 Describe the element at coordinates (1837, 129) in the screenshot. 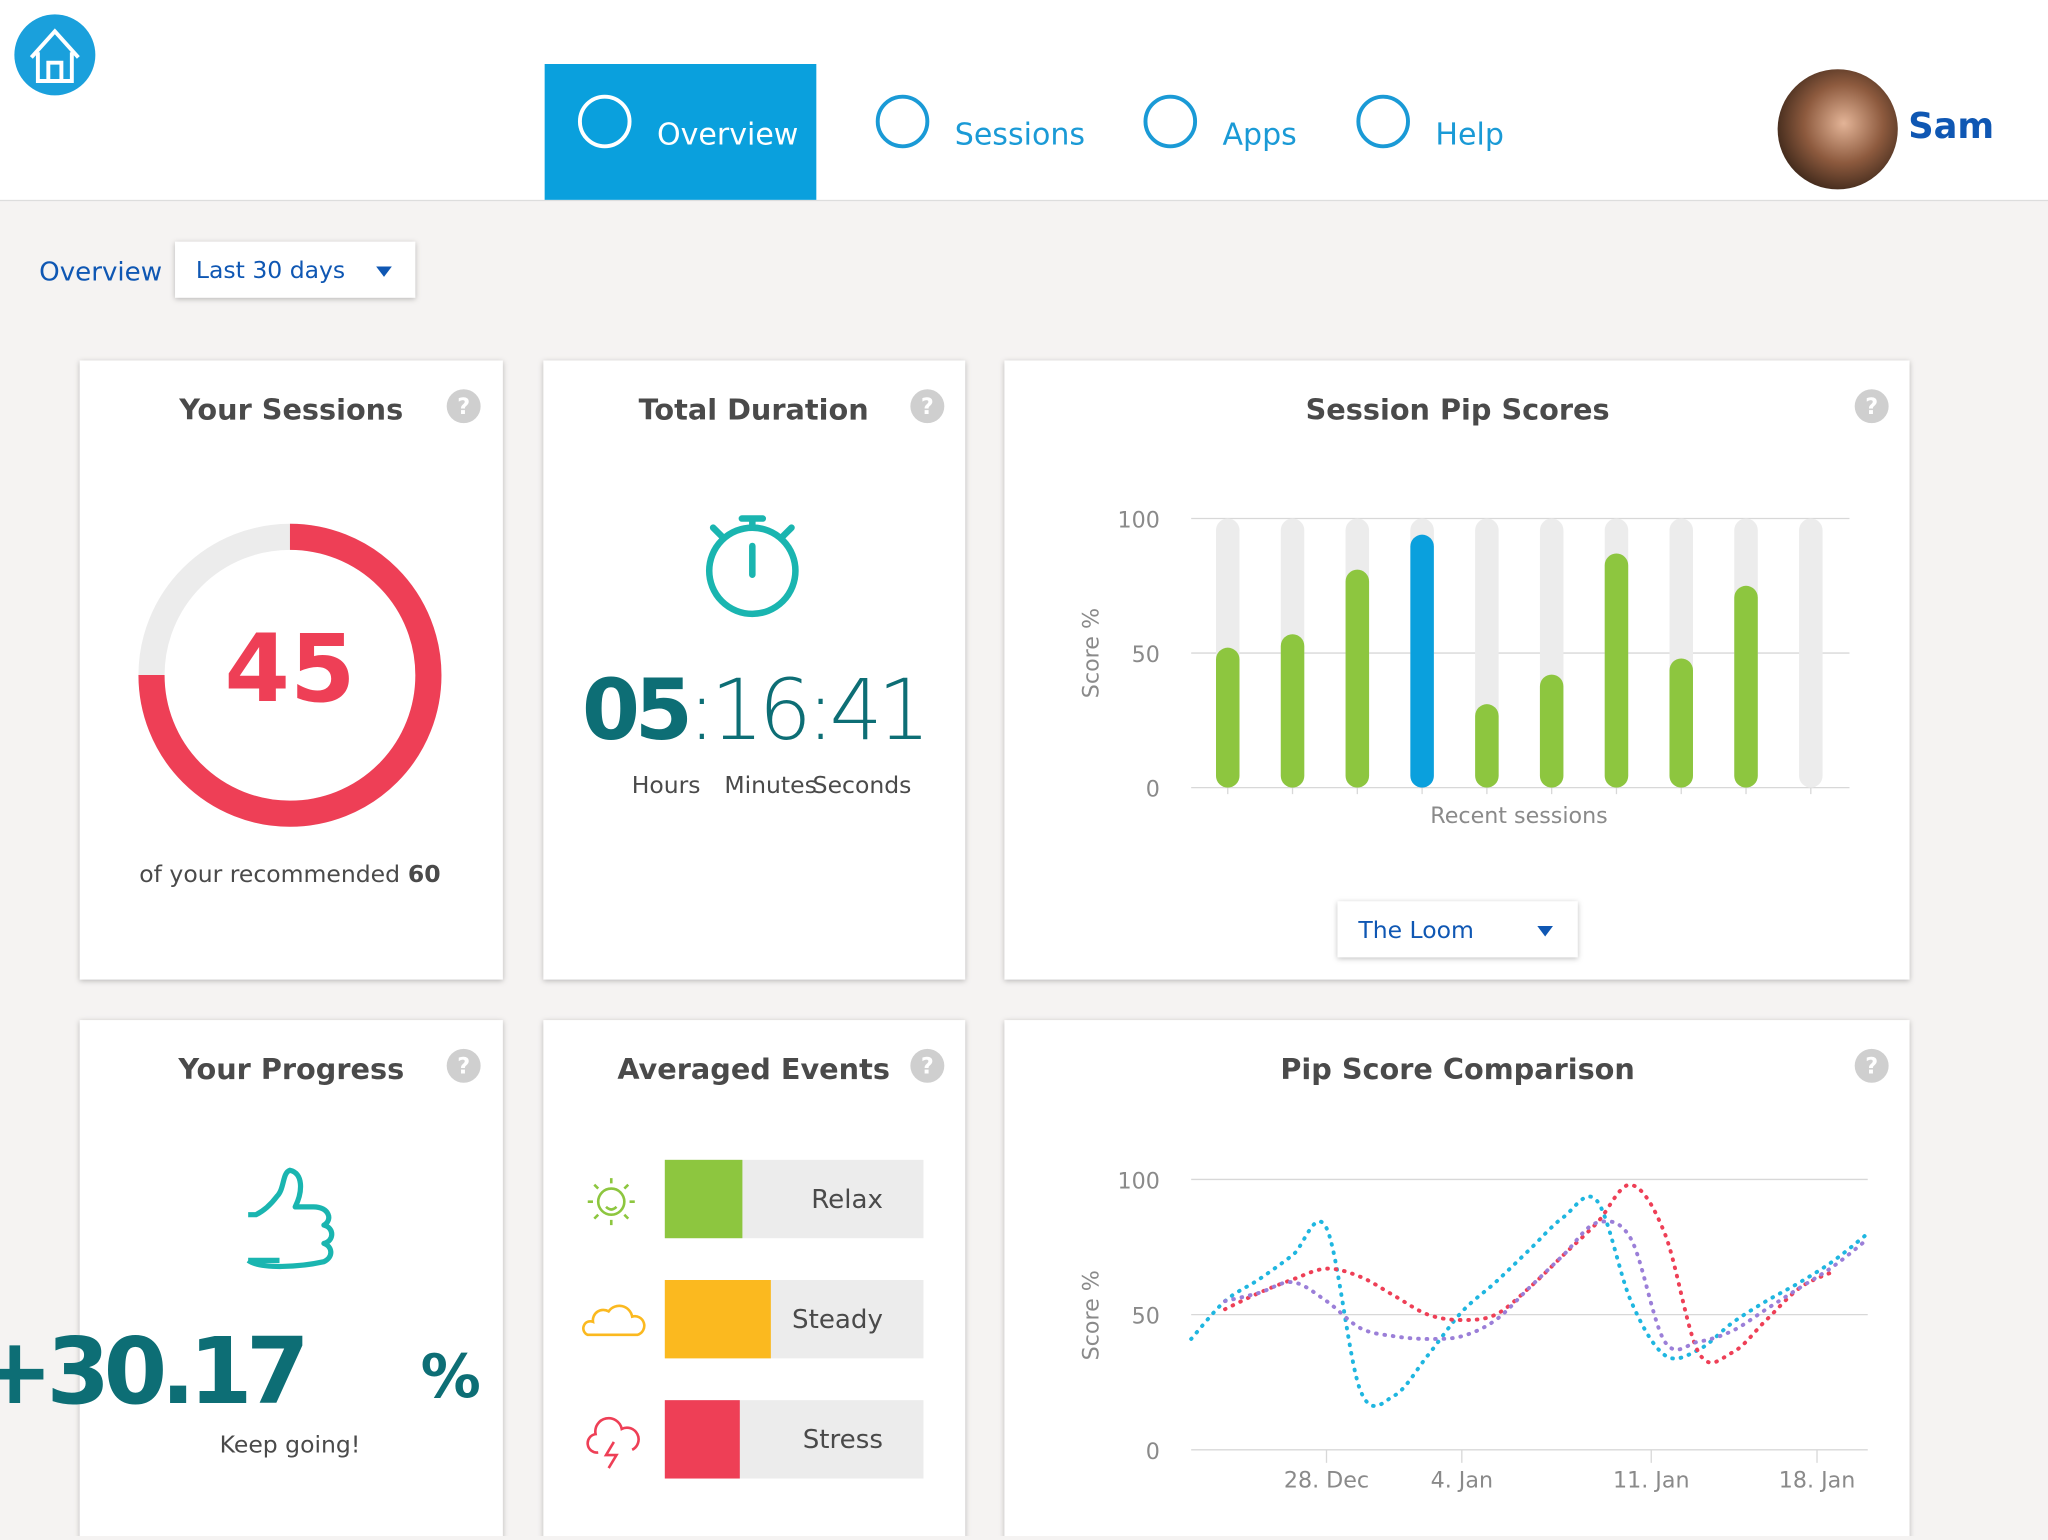

I see `avatar` at that location.